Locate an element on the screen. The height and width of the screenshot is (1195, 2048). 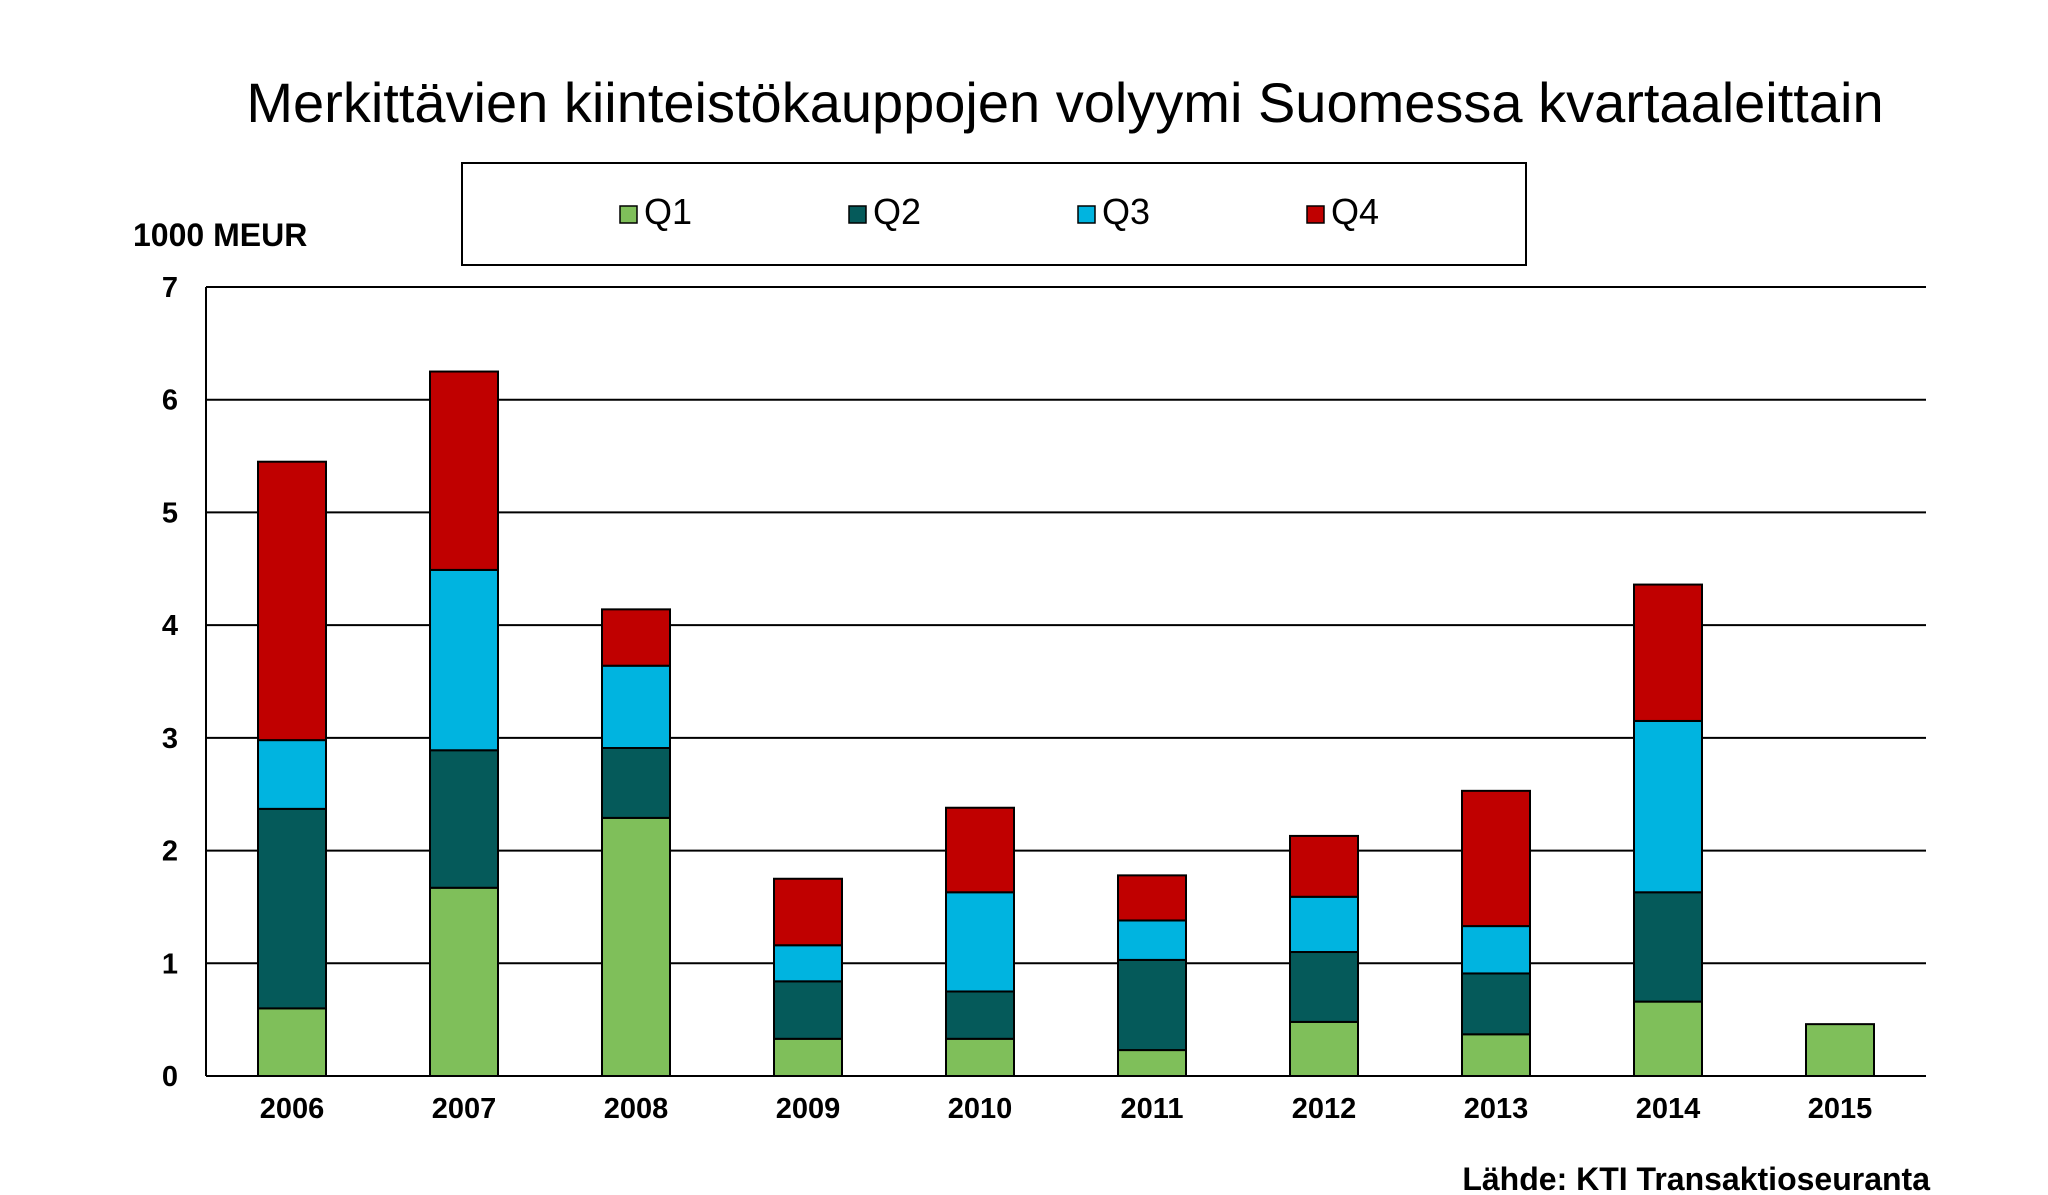
bar-2013-q4 is located at coordinates (1496, 858).